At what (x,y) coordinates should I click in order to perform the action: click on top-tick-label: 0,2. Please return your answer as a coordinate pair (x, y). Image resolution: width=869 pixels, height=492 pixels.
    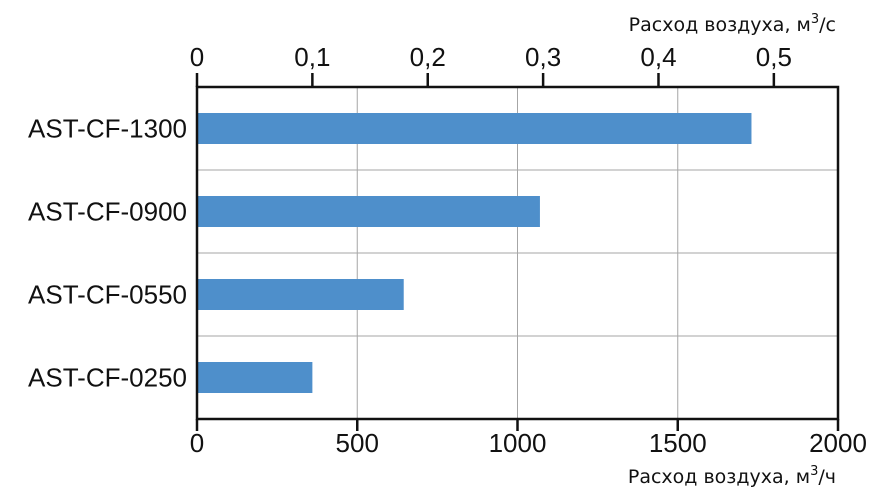
    Looking at the image, I should click on (428, 57).